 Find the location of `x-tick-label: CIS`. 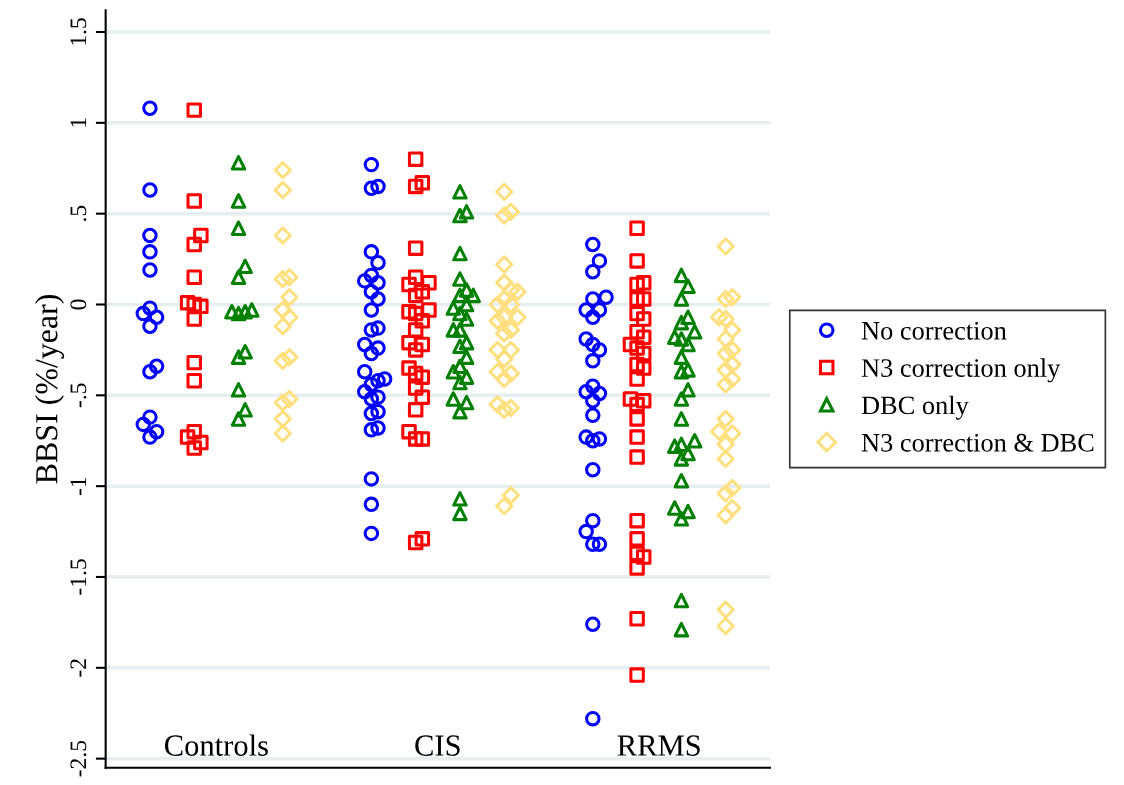

x-tick-label: CIS is located at coordinates (437, 745).